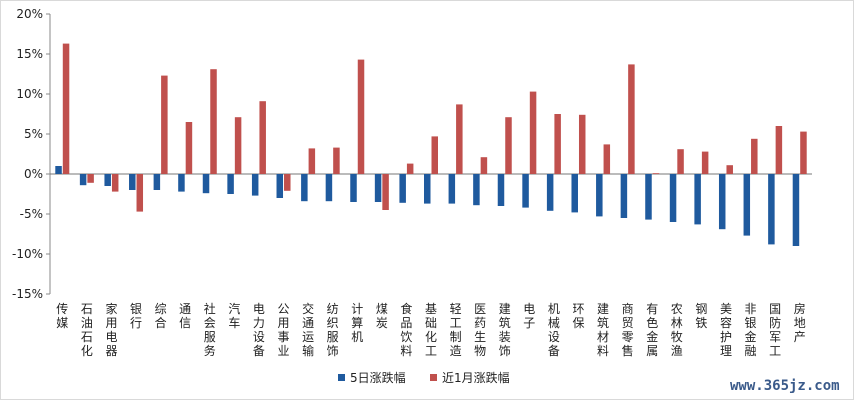  Describe the element at coordinates (29, 14) in the screenshot. I see `y-tick-label: 20%` at that location.